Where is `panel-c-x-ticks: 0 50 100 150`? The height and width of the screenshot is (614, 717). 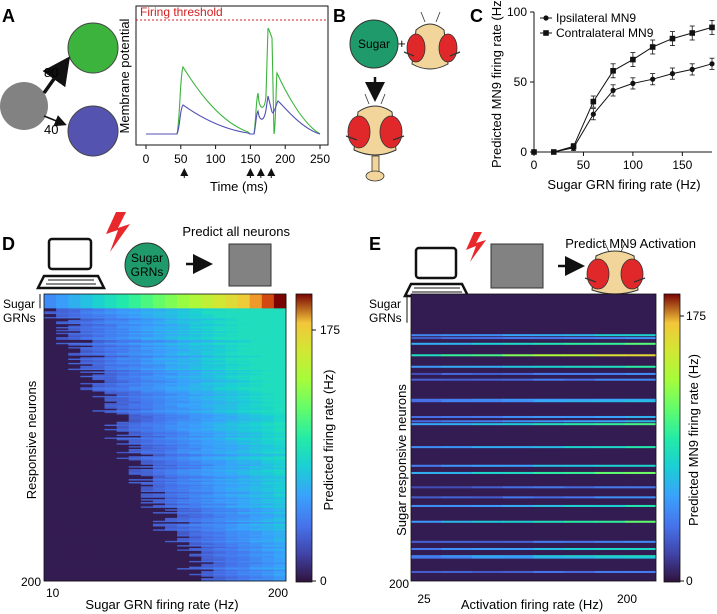
panel-c-x-ticks: 0 50 100 150 is located at coordinates (612, 162).